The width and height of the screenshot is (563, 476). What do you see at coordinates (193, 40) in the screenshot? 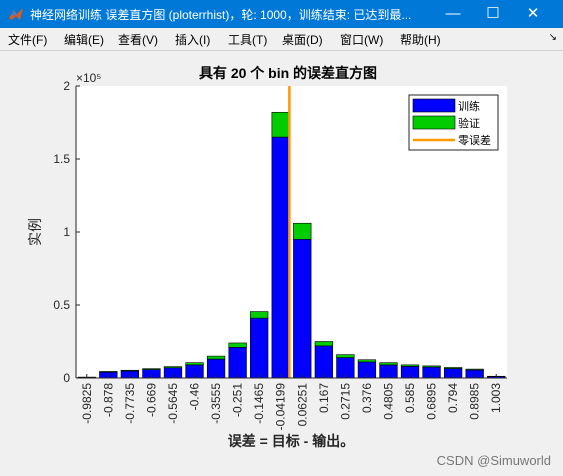
I see `menu-insert: 插入(I)` at bounding box center [193, 40].